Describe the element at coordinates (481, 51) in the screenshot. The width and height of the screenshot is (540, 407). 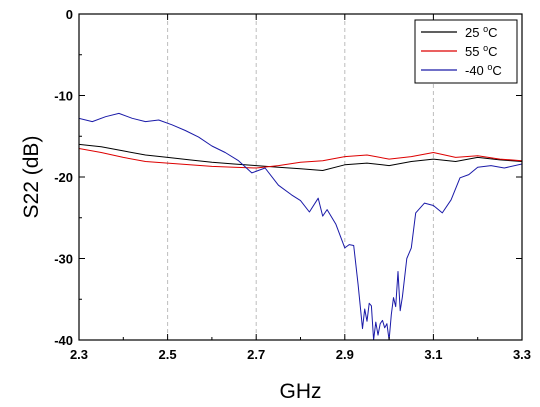
I see `legend-entry: 55 oC` at that location.